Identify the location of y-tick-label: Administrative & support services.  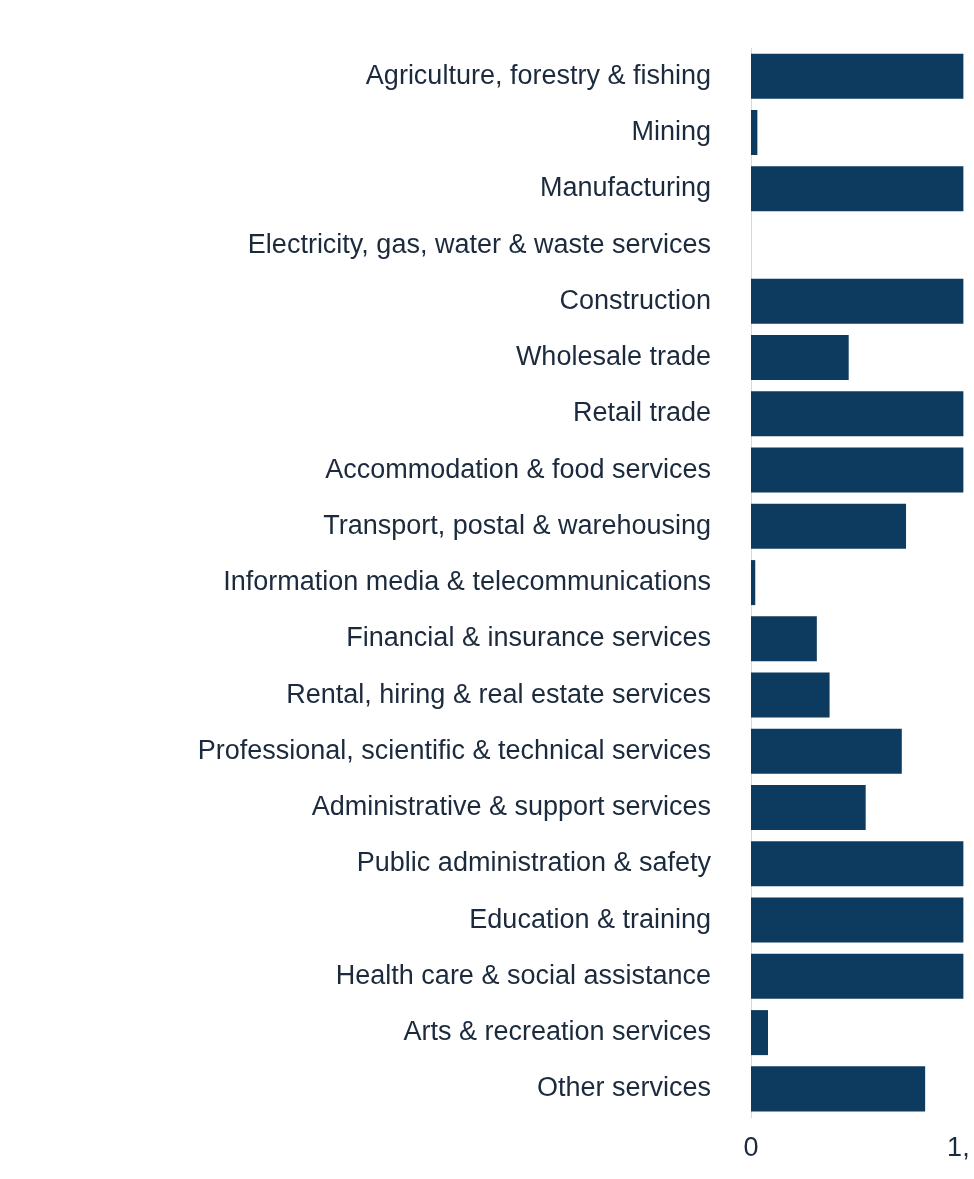
(511, 806).